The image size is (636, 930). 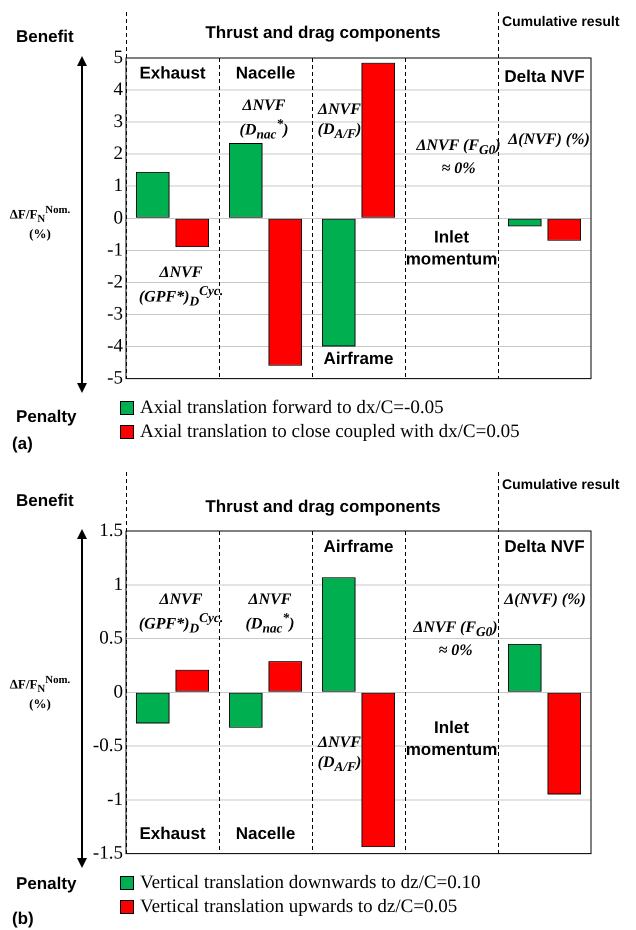 I want to click on y-tick-label: -0.5, so click(x=107, y=745).